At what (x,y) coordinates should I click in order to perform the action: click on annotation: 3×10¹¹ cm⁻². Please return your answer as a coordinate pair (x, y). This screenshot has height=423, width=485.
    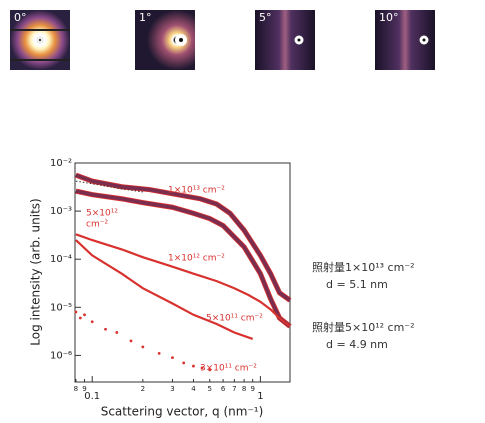
    Looking at the image, I should click on (228, 369).